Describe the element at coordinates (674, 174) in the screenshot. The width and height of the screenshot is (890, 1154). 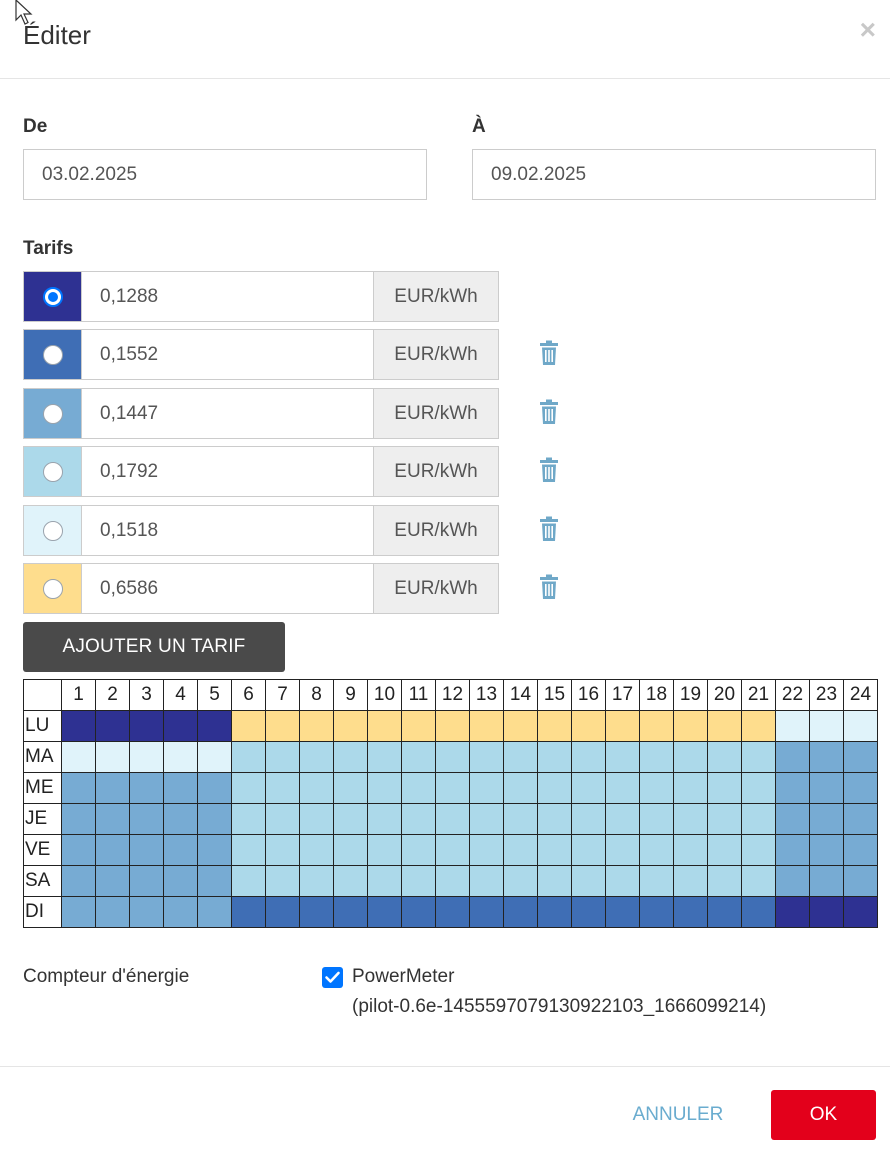
I see `to-date-input` at that location.